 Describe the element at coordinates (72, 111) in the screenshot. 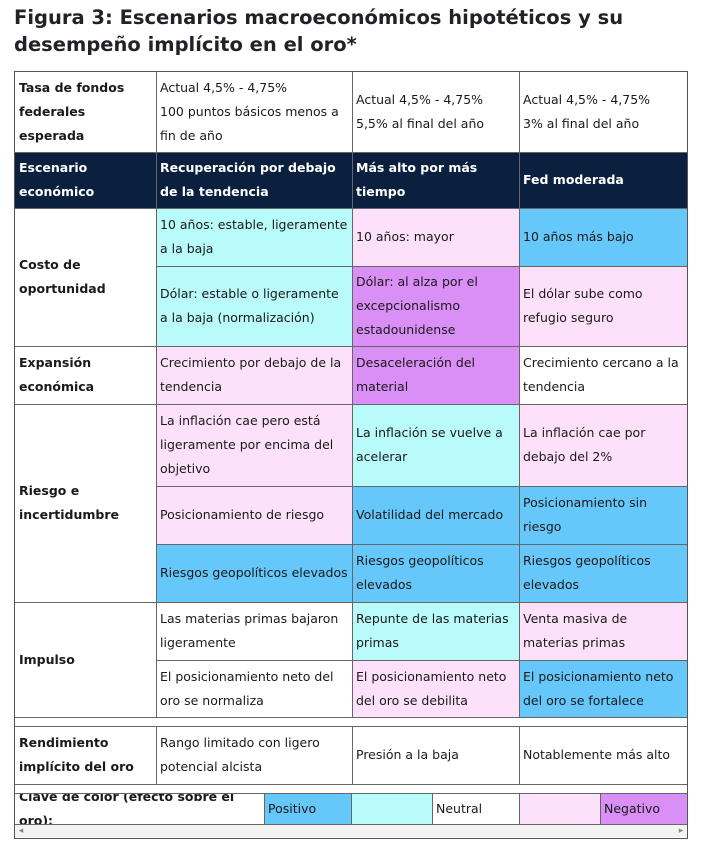

I see `row-label-rate: Tasa de fondos federales esperada` at that location.